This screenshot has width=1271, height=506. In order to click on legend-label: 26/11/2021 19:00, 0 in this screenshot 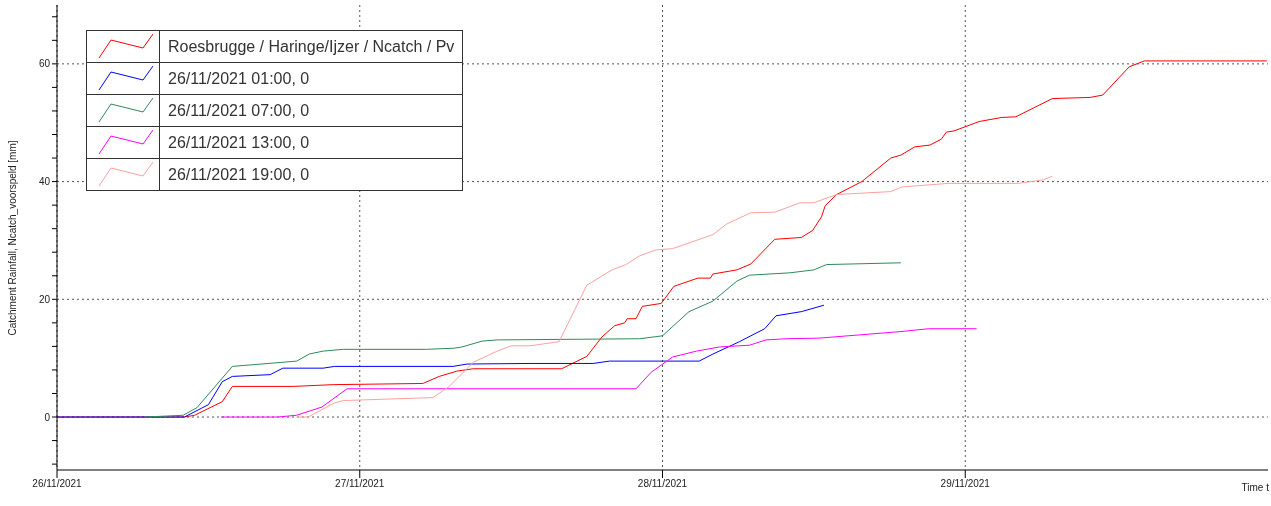, I will do `click(311, 174)`.